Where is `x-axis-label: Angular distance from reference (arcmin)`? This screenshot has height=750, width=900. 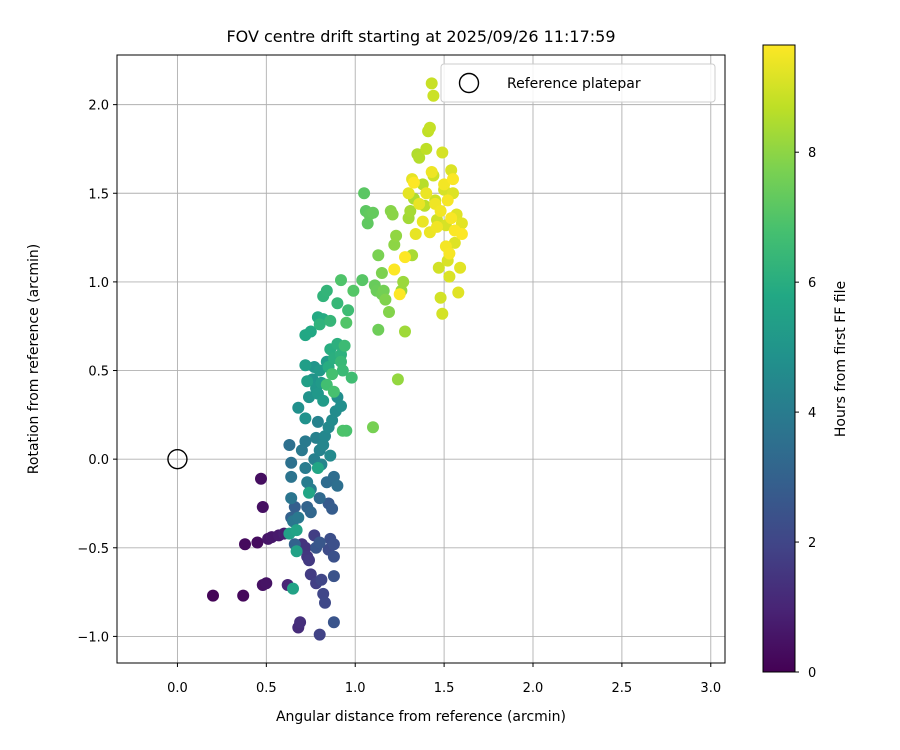 x-axis-label: Angular distance from reference (arcmin) is located at coordinates (421, 717).